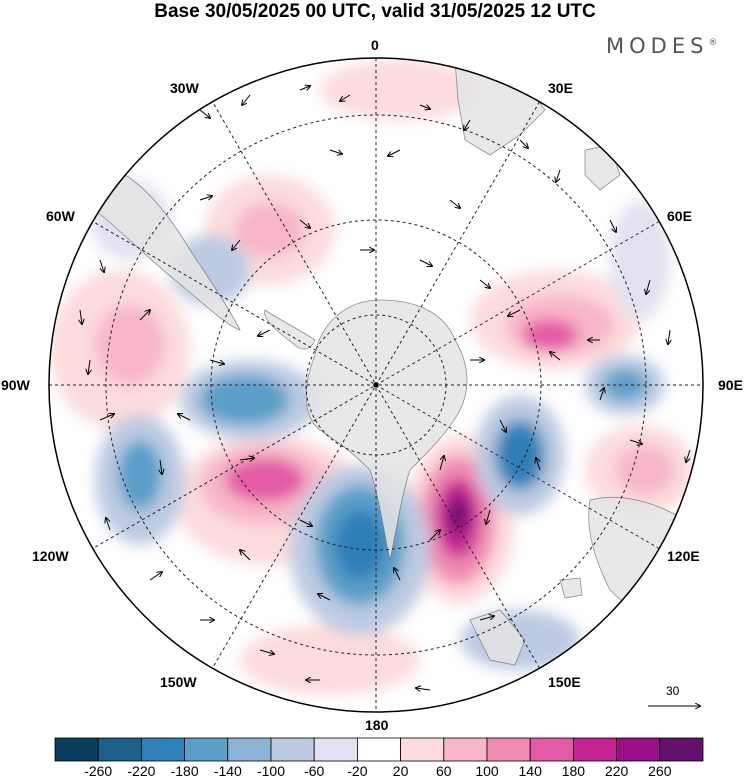  What do you see at coordinates (679, 216) in the screenshot?
I see `lon-label-60e: 60E` at bounding box center [679, 216].